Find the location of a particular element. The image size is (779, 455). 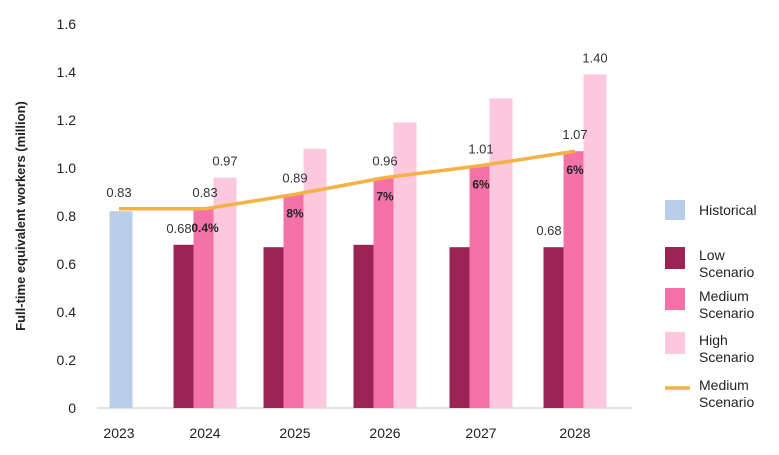

growth-label: 8% is located at coordinates (295, 213).